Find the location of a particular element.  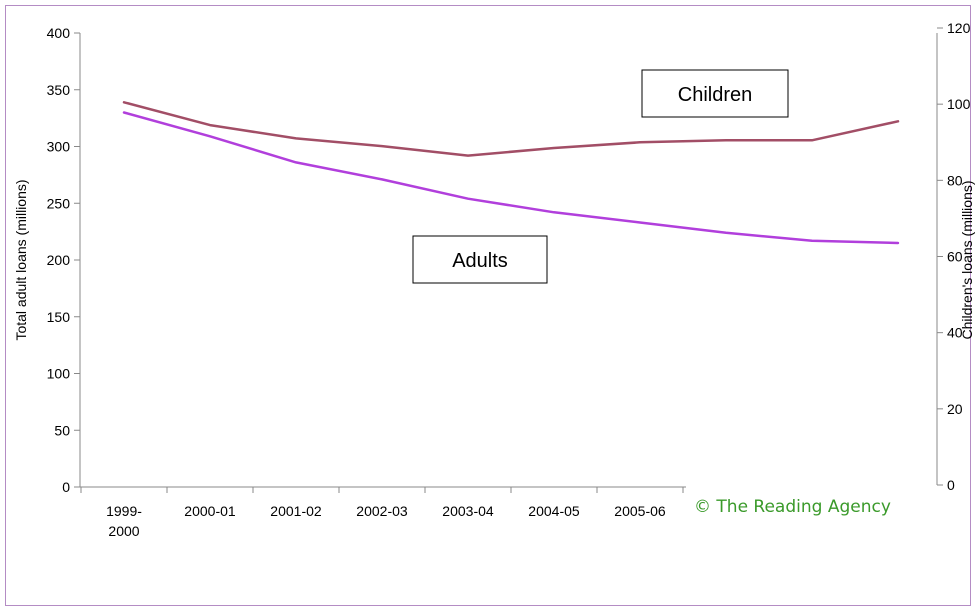

children-line is located at coordinates (511, 129).